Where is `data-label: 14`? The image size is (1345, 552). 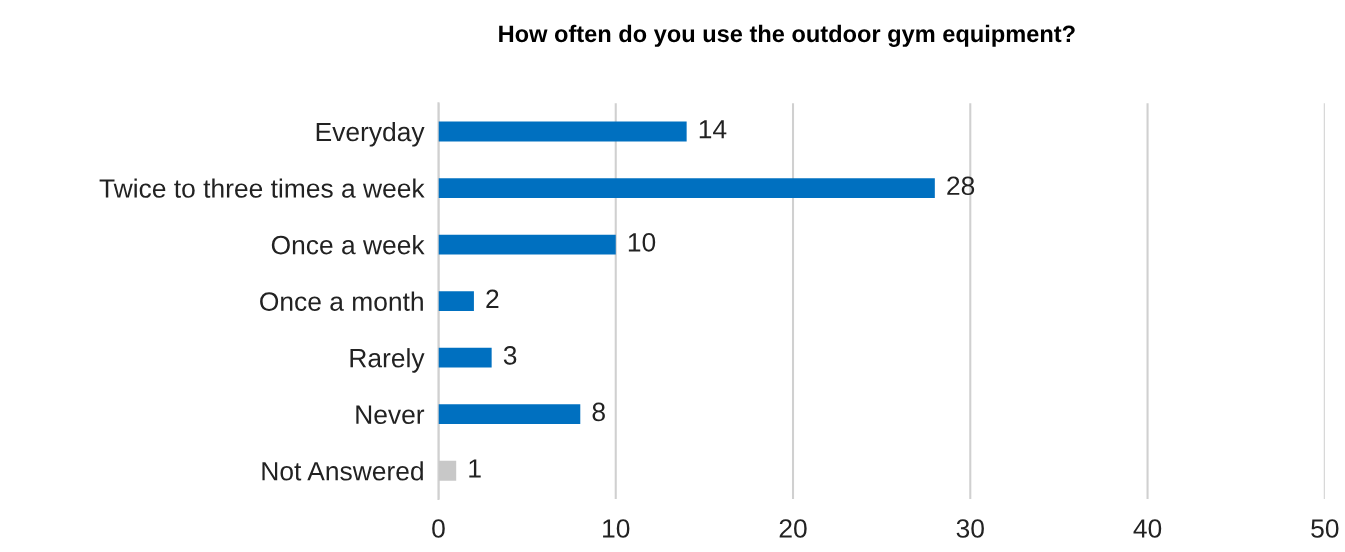 data-label: 14 is located at coordinates (713, 129).